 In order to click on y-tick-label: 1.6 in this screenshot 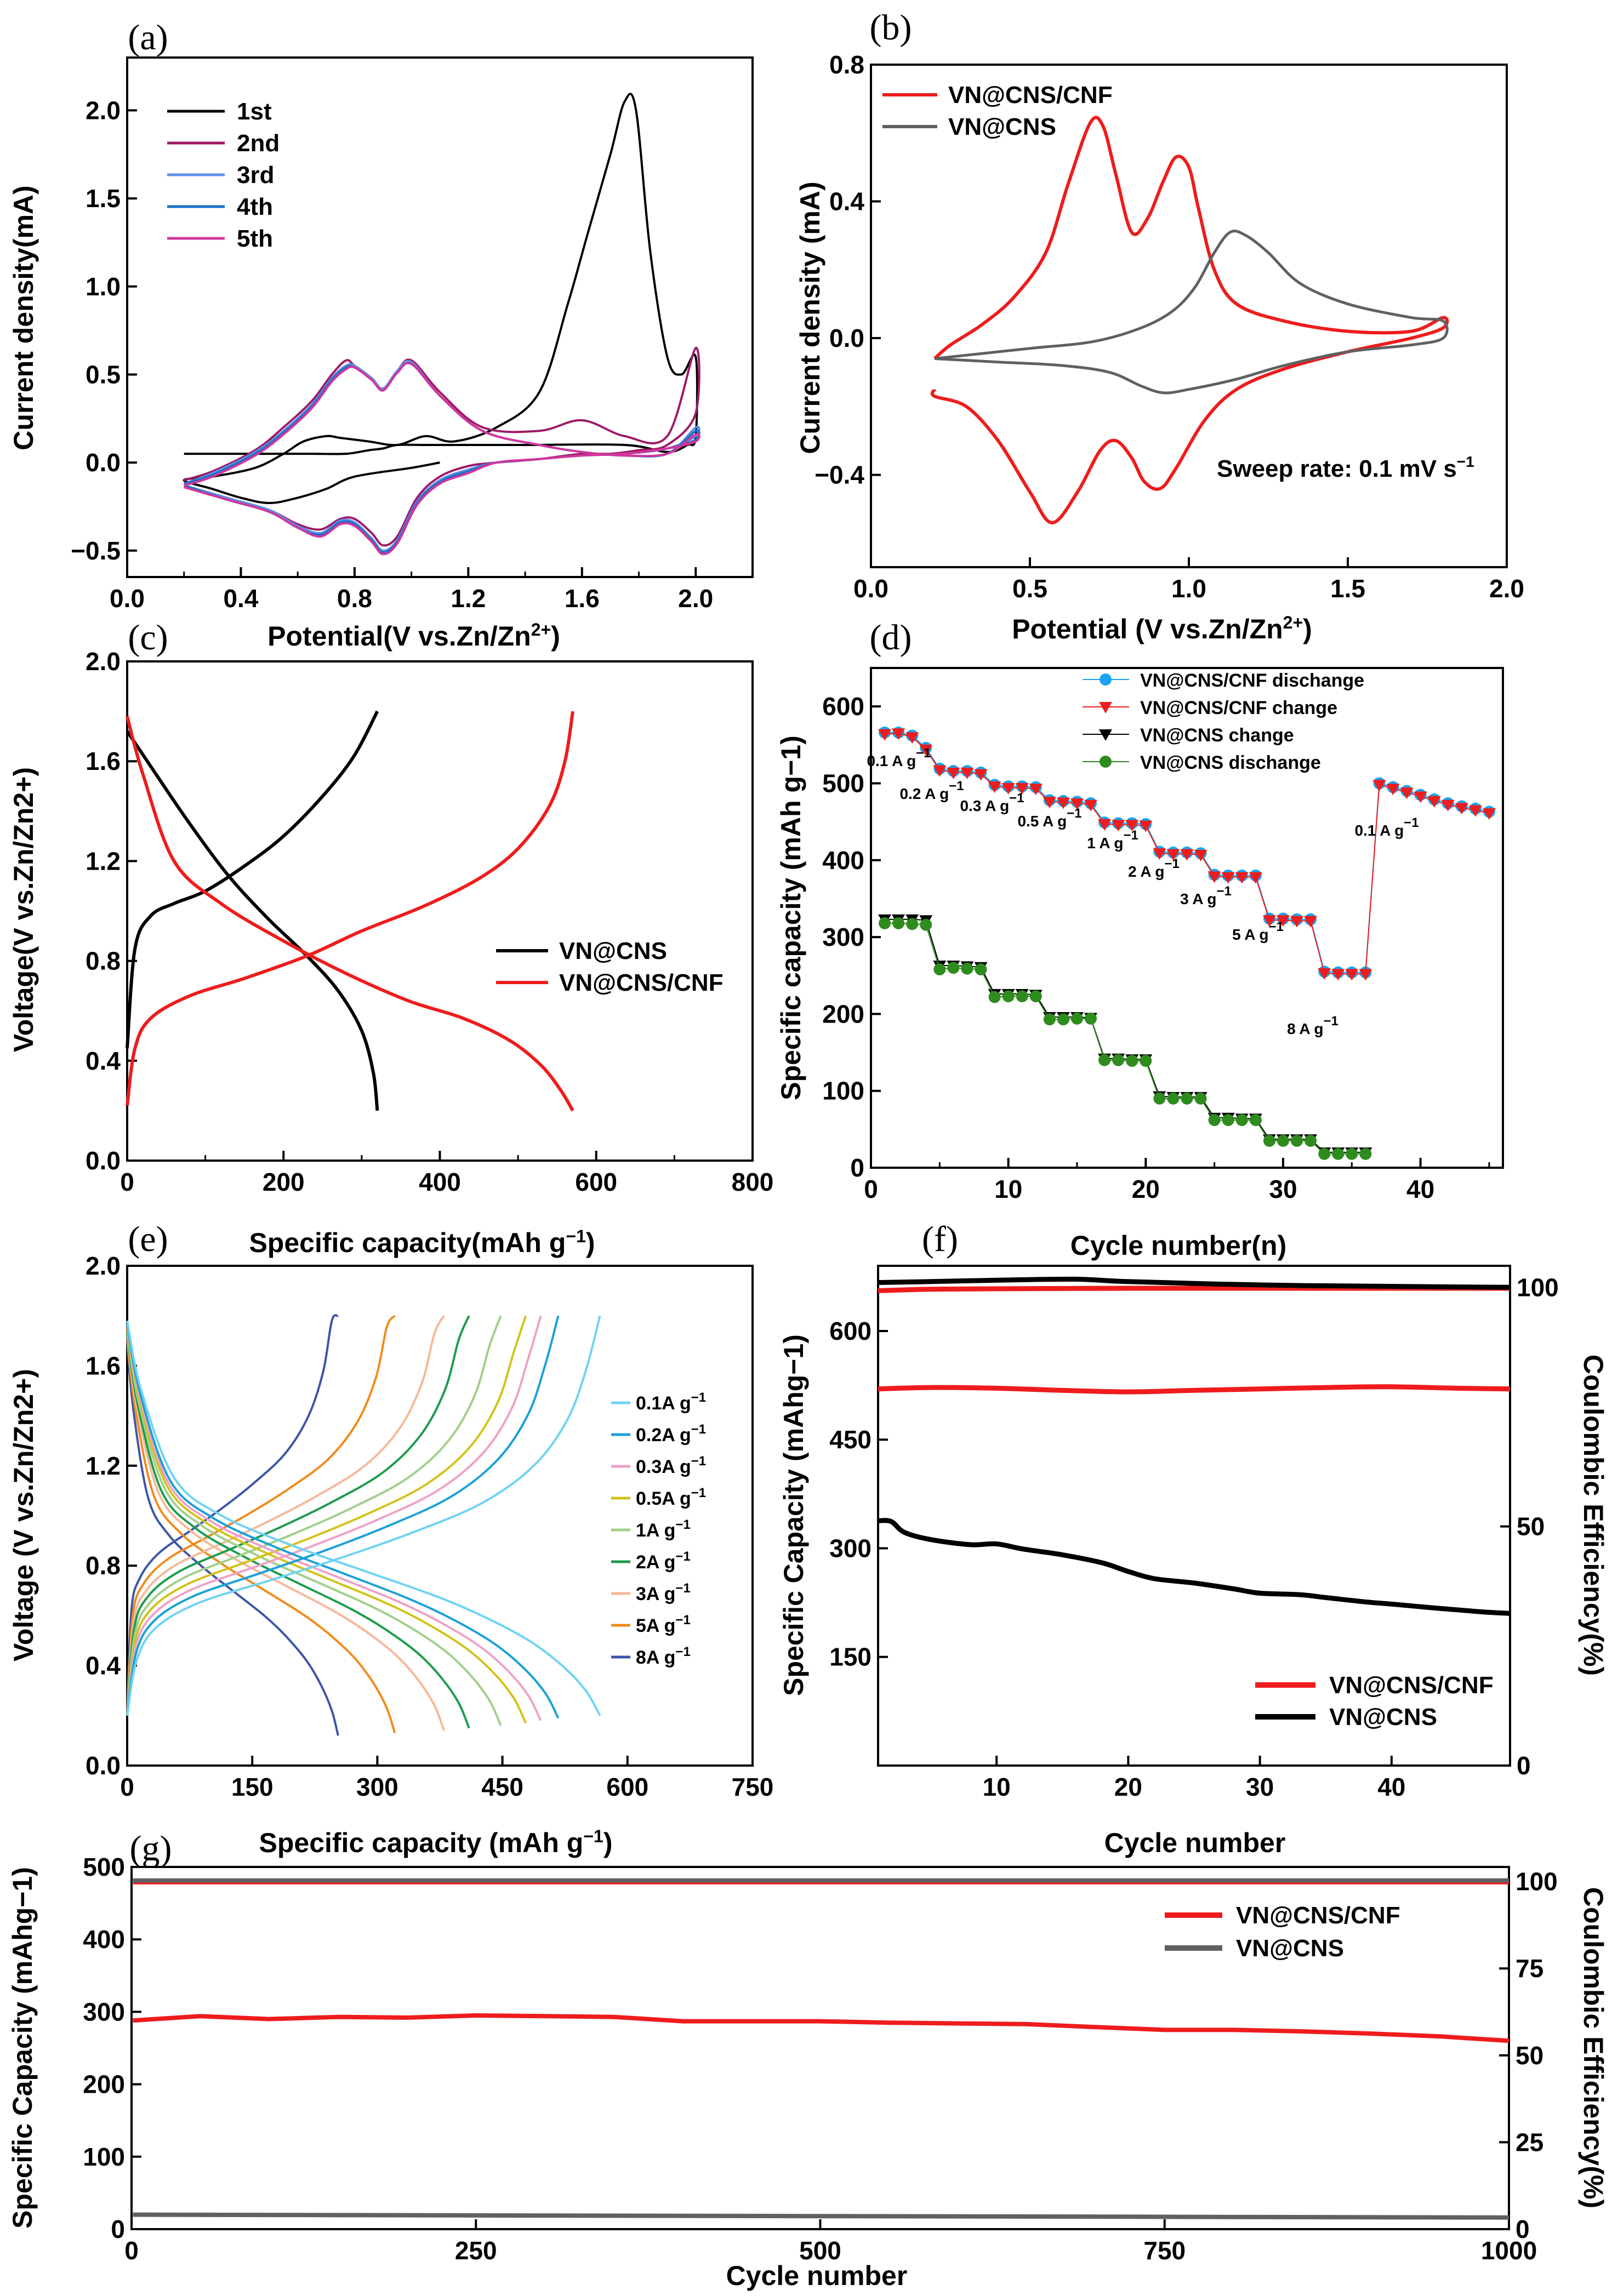, I will do `click(103, 1365)`.